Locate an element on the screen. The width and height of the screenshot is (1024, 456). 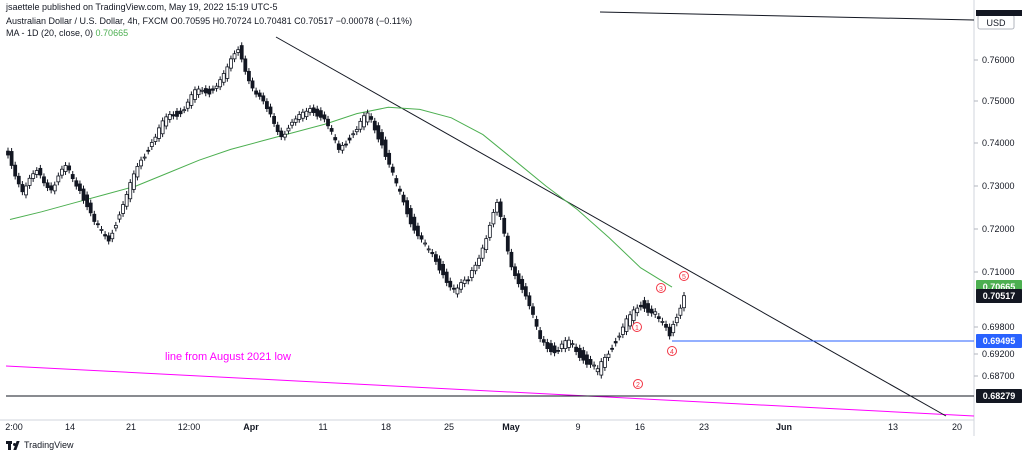
wave-label-circle is located at coordinates (637, 327).